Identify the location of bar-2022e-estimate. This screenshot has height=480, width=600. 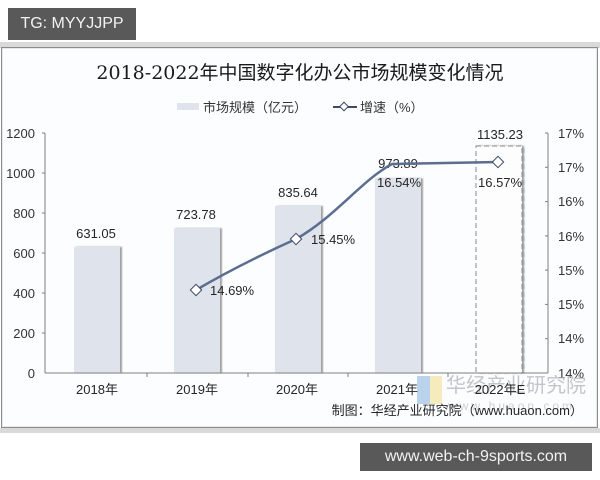
(499, 259).